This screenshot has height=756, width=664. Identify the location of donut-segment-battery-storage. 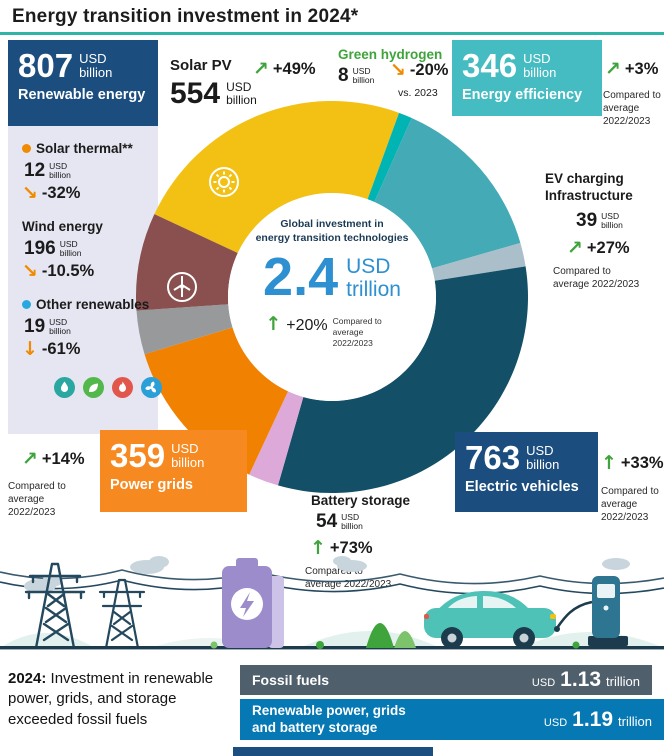
(276, 438).